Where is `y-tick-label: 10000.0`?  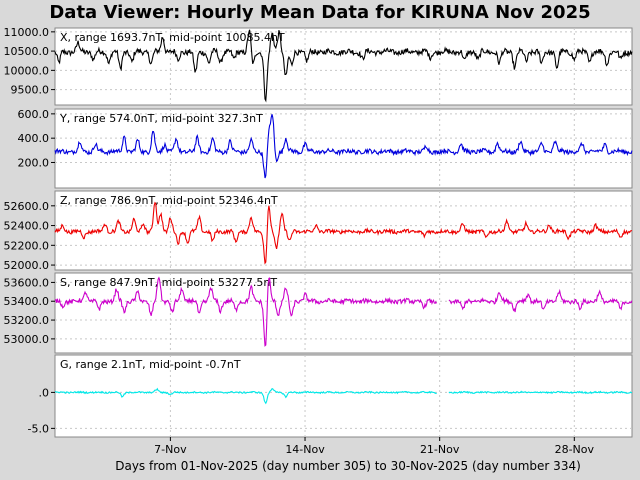 y-tick-label: 10000.0 is located at coordinates (27, 70).